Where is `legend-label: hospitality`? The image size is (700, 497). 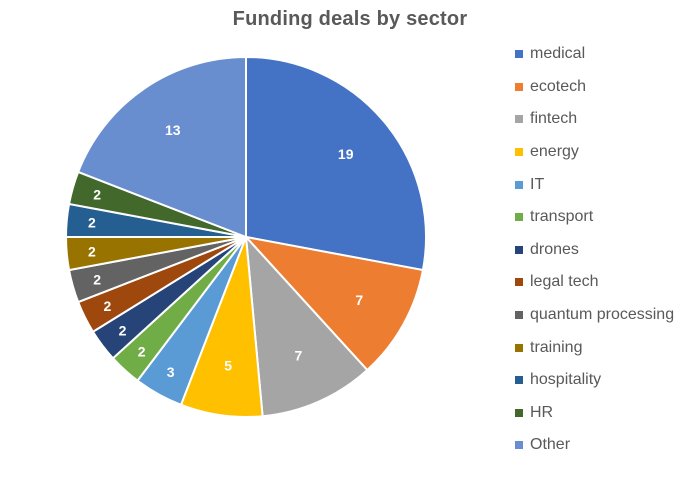
legend-label: hospitality is located at coordinates (566, 380).